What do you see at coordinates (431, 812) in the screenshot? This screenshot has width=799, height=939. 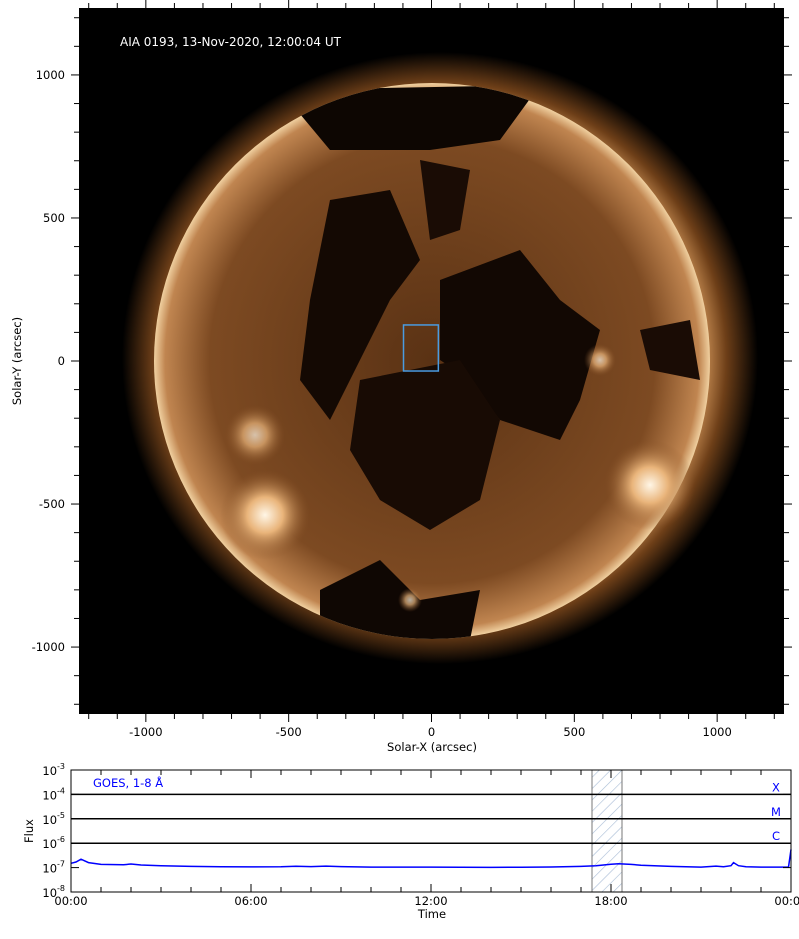 I see `flare-class-lines: XMC` at bounding box center [431, 812].